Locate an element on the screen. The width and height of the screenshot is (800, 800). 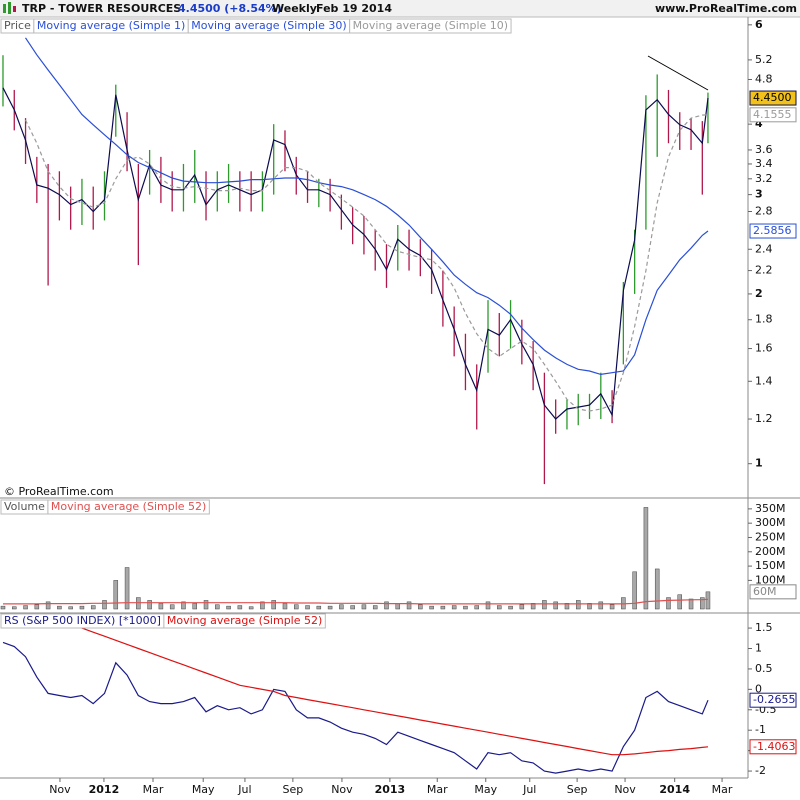
y-tick-label: 3.4 is located at coordinates (764, 163).